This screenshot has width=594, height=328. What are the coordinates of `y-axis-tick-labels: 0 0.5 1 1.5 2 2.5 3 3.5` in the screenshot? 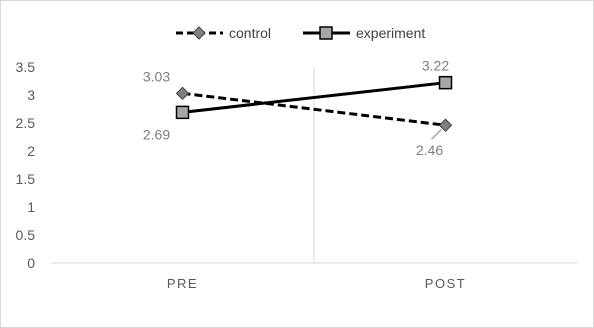 It's located at (26, 165).